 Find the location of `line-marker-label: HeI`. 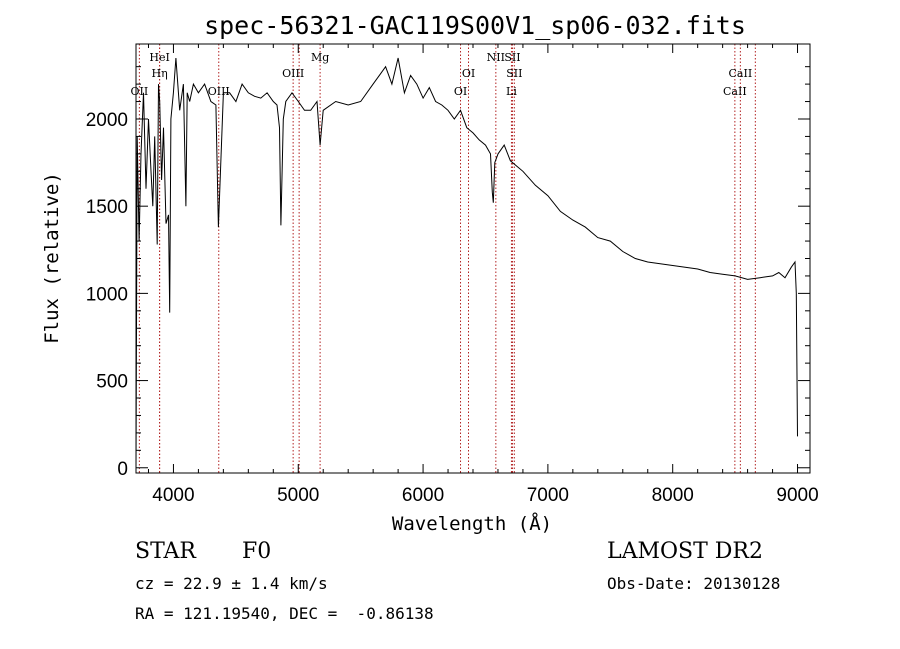

line-marker-label: HeI is located at coordinates (159, 57).